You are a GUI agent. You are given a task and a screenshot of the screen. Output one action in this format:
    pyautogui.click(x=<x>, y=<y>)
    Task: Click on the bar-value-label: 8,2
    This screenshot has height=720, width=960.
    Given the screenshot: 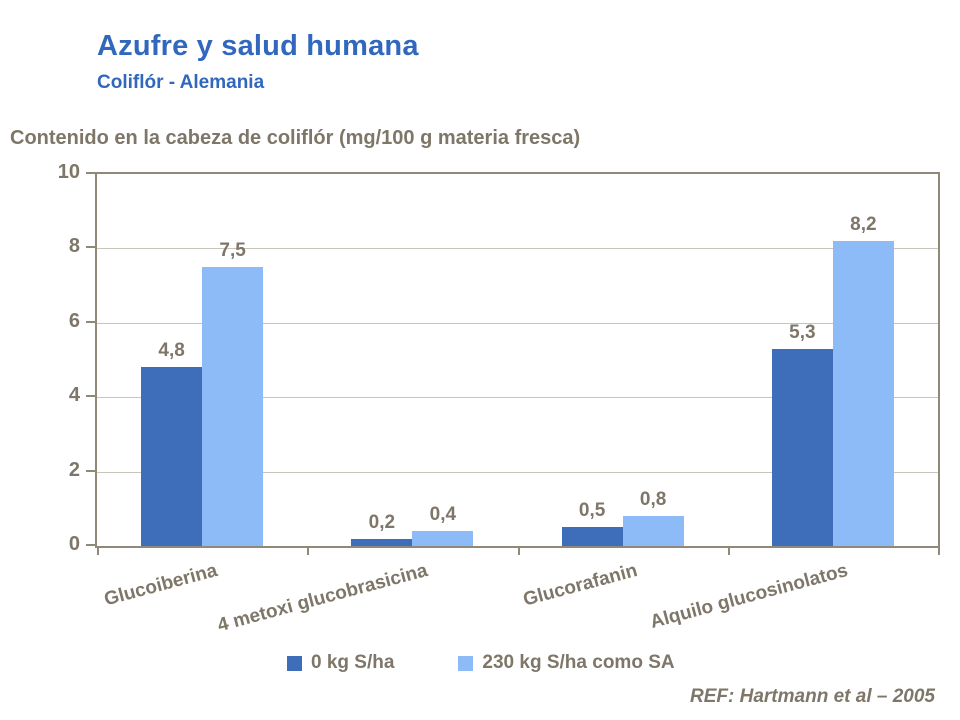 What is the action you would take?
    pyautogui.click(x=863, y=224)
    